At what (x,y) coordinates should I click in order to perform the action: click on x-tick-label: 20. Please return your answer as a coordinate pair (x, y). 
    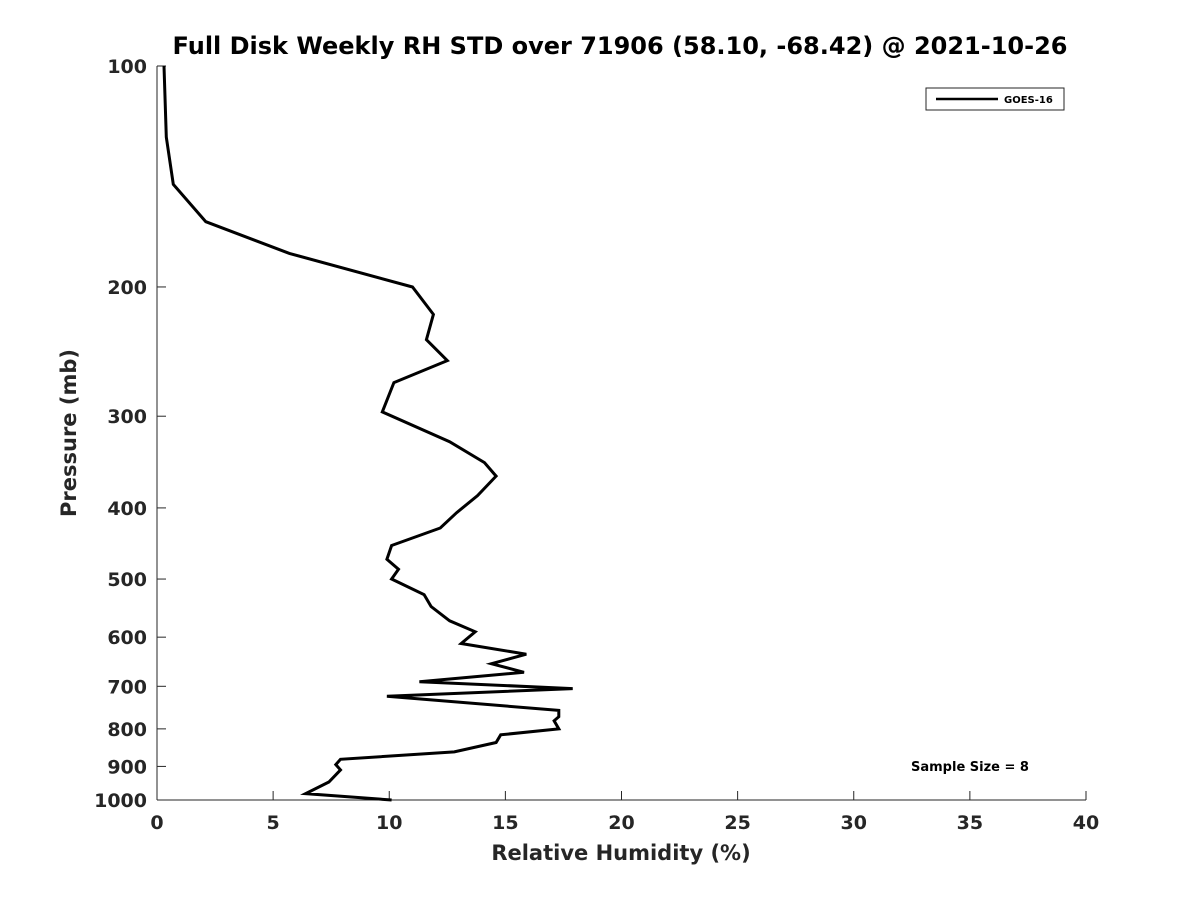
    Looking at the image, I should click on (621, 823).